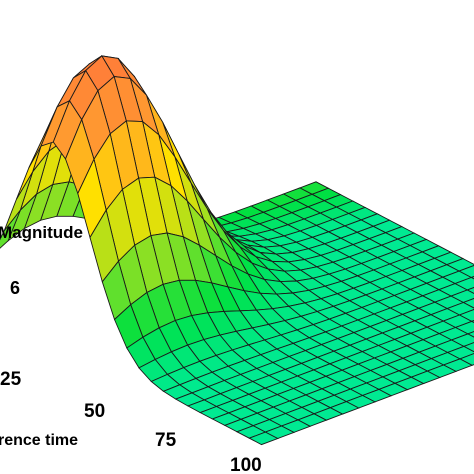  I want to click on x-axis-label: rence time, so click(39, 440).